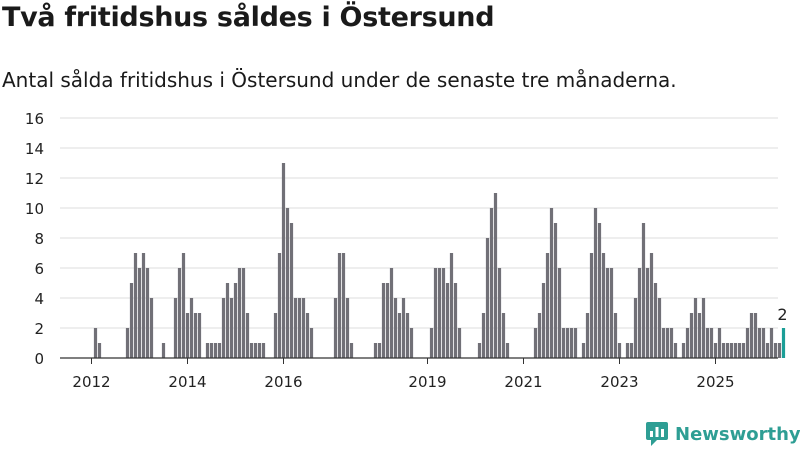 The width and height of the screenshot is (800, 450). What do you see at coordinates (782, 314) in the screenshot?
I see `data-label: 2` at bounding box center [782, 314].